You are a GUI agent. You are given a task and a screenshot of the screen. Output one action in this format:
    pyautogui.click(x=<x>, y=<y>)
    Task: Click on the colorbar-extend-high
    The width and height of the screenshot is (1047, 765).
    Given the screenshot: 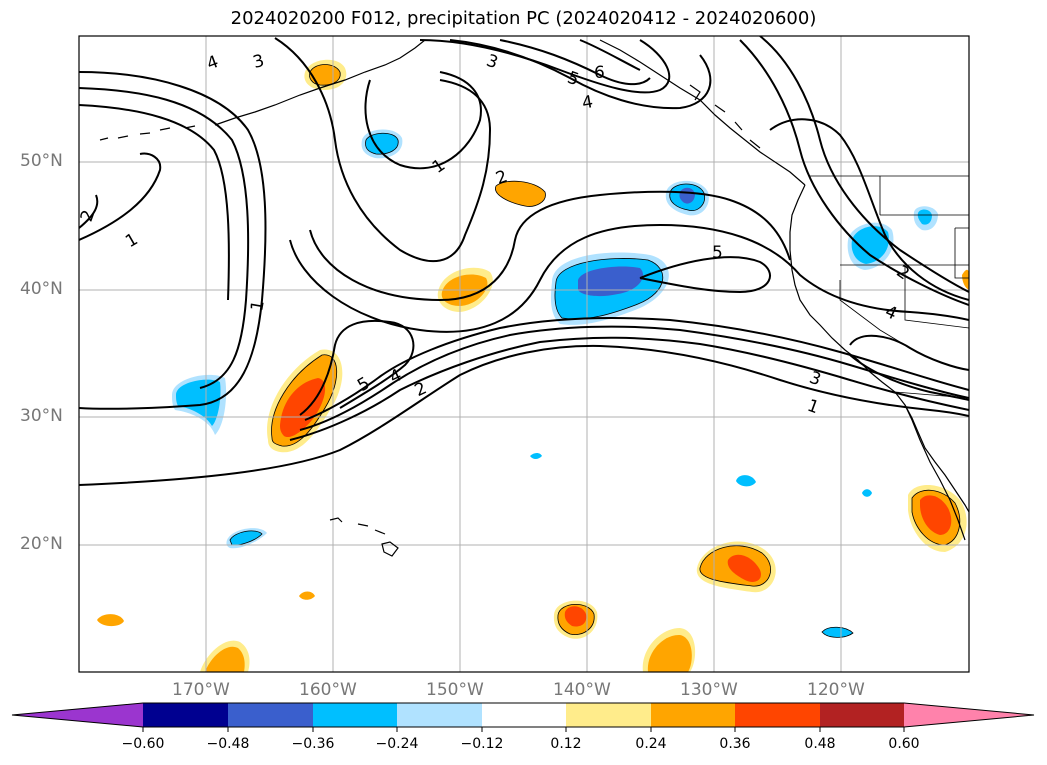 What is the action you would take?
    pyautogui.click(x=969, y=715)
    